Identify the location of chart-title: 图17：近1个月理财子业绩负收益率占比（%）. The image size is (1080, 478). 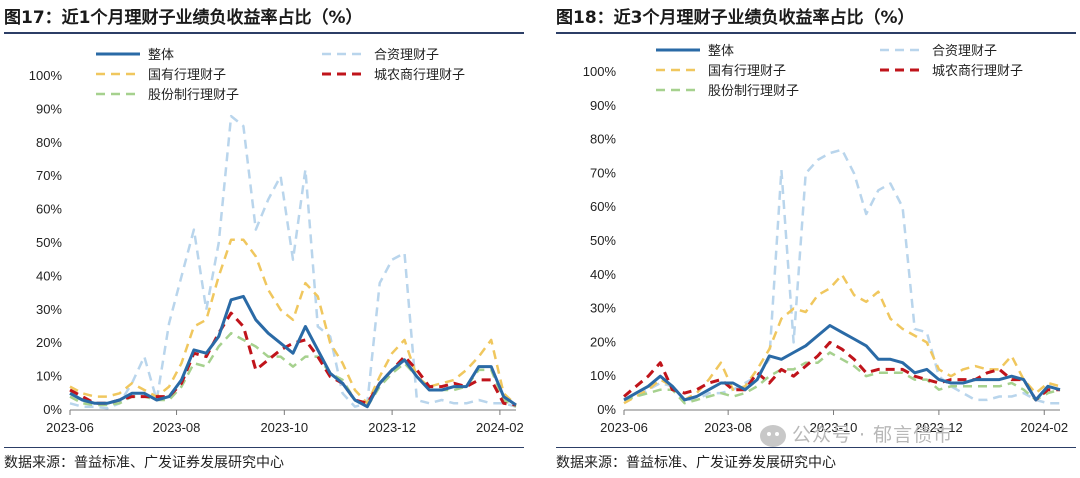
(183, 18).